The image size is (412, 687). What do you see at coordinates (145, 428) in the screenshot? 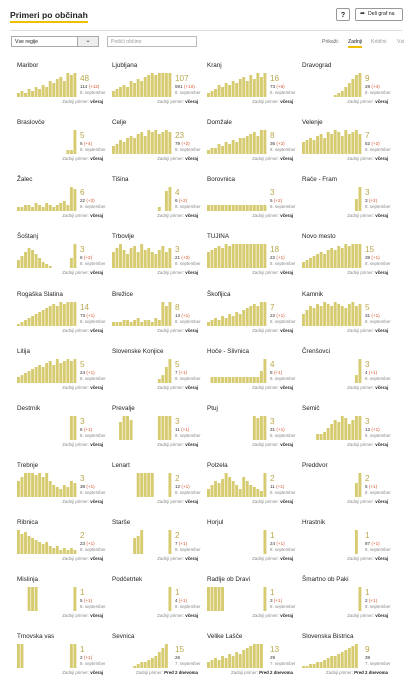
I see `municipality-sparkline` at bounding box center [145, 428].